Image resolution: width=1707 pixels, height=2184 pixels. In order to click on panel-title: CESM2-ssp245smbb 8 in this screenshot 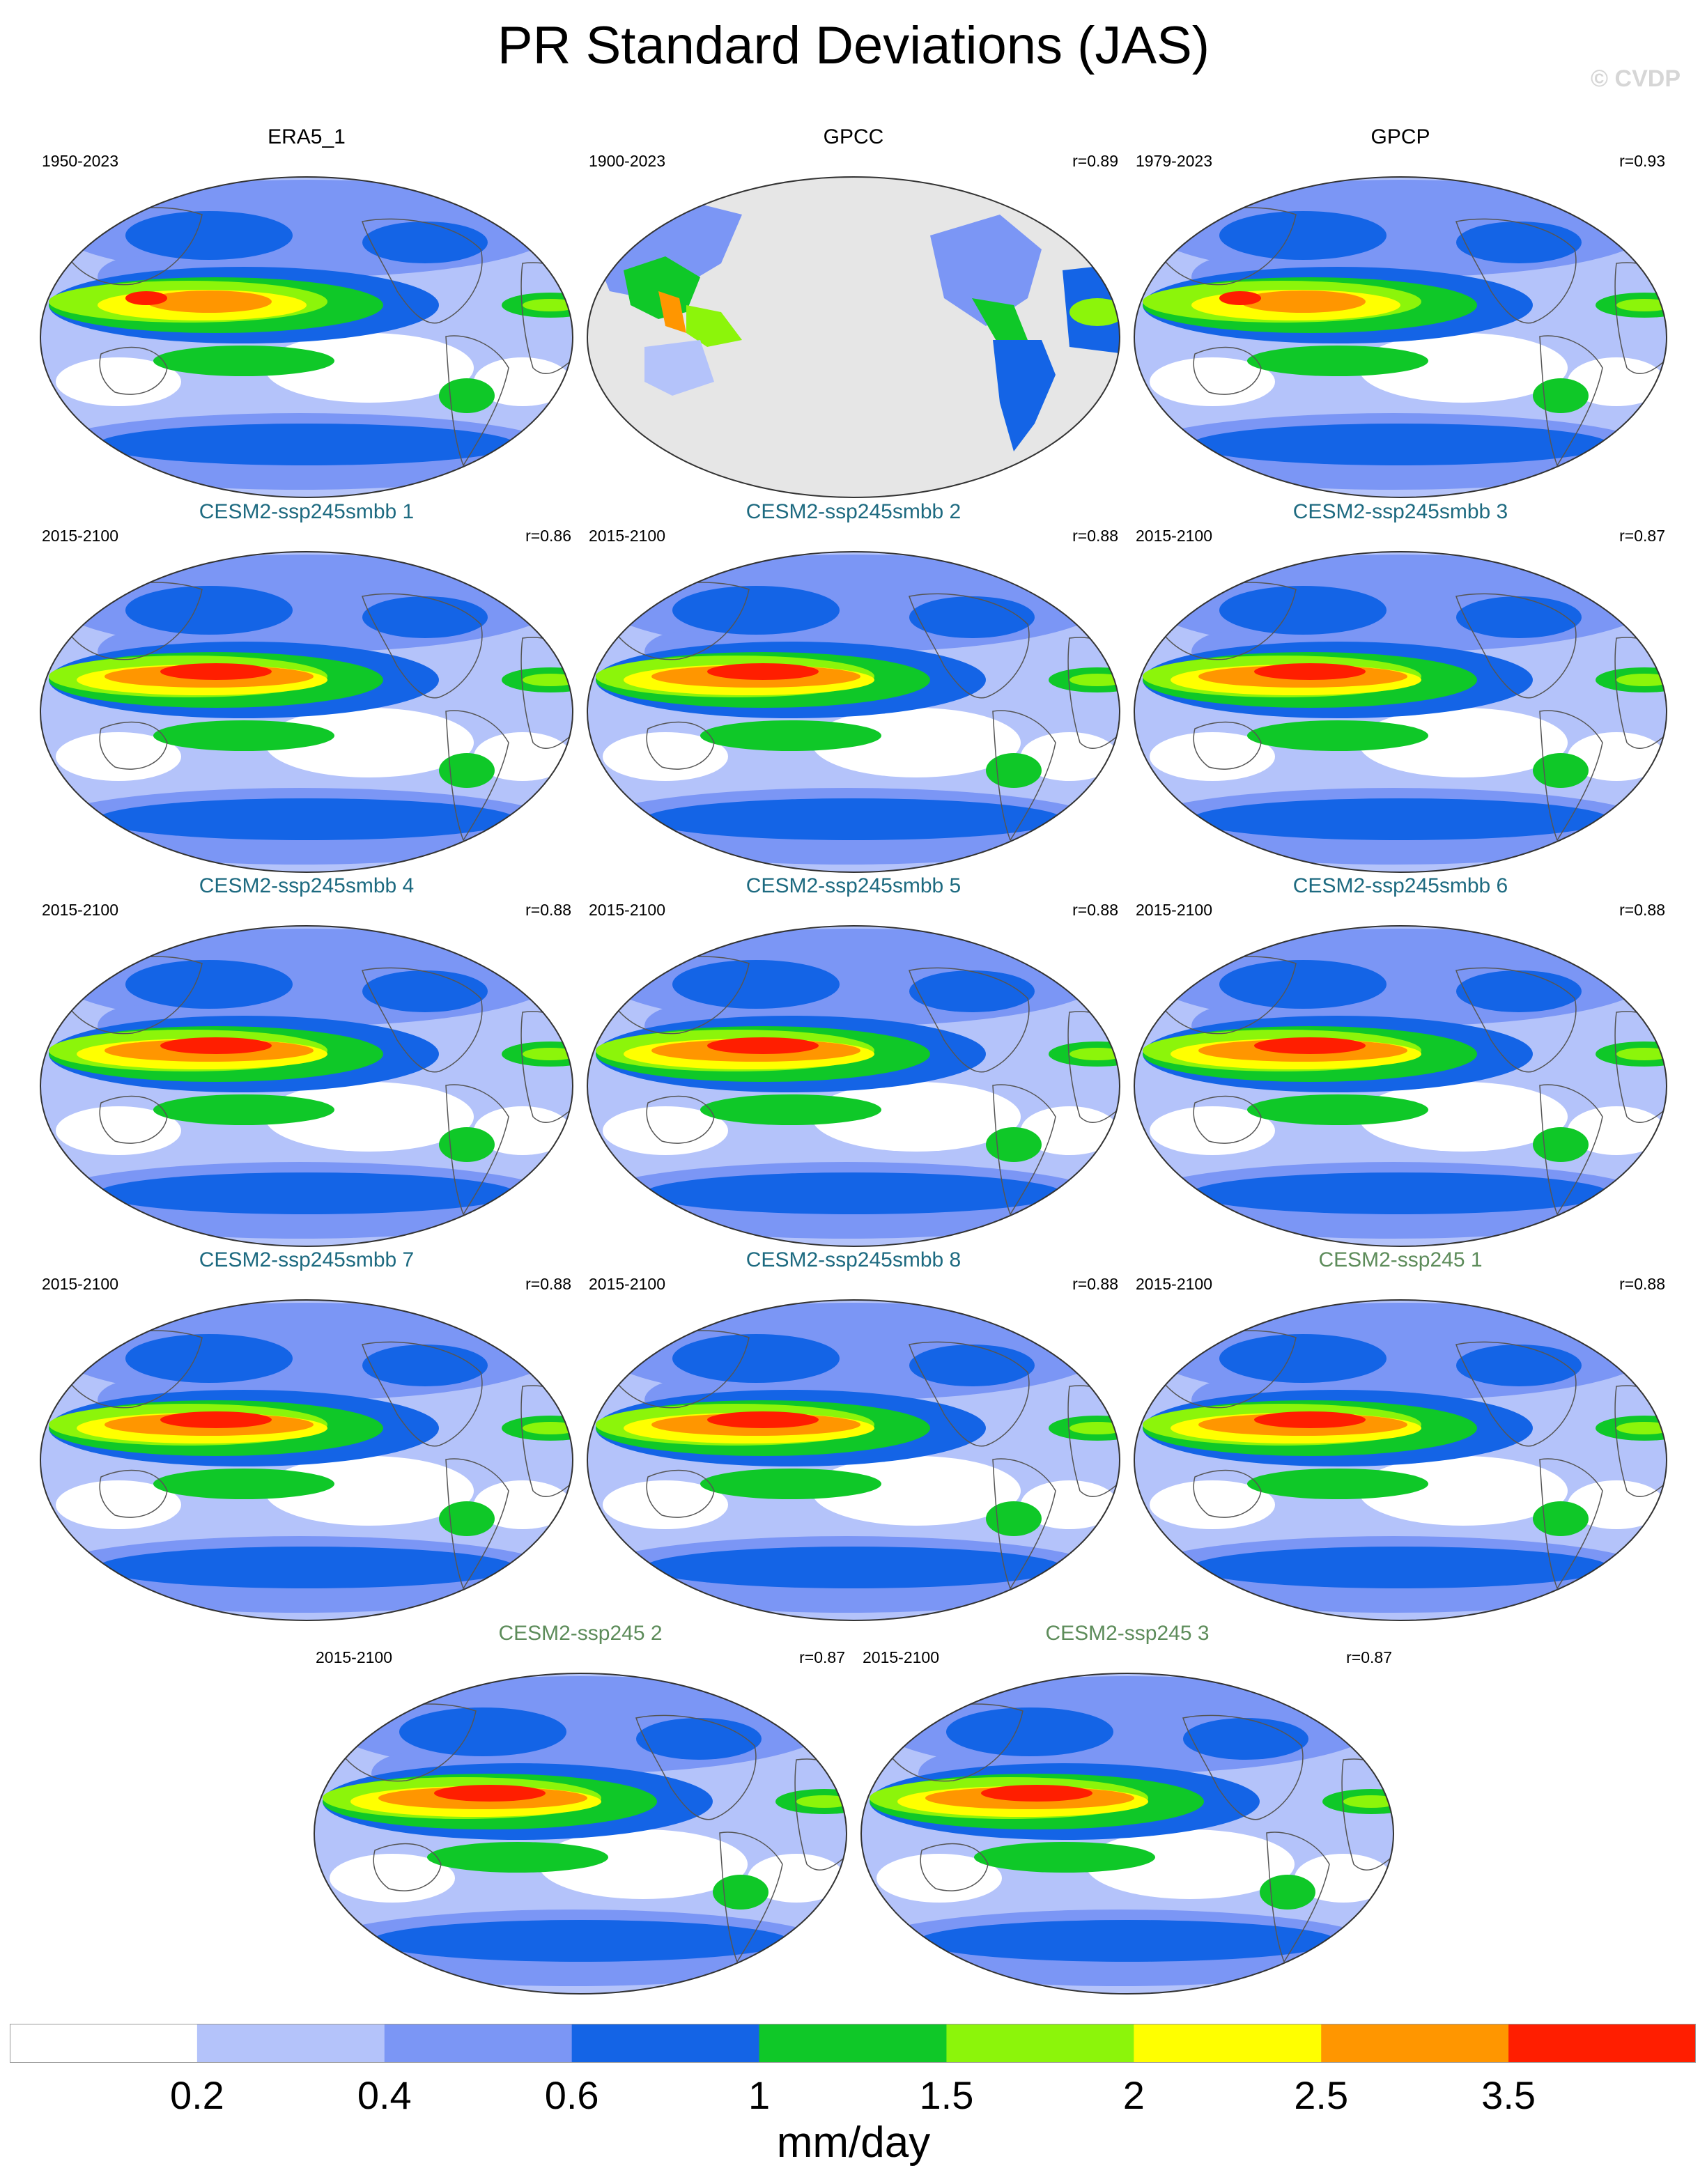, I will do `click(853, 1259)`.